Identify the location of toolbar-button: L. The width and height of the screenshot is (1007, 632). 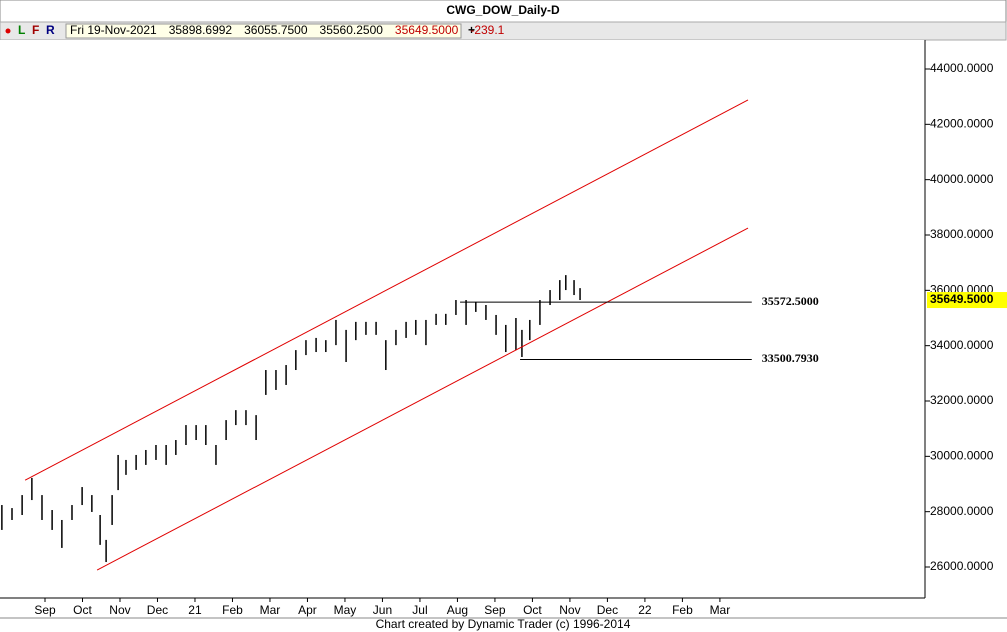
(21, 30).